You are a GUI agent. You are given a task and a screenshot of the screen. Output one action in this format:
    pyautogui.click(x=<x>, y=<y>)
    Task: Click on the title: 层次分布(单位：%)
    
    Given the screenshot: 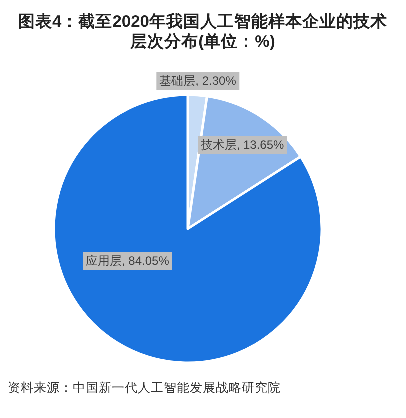 What is the action you would take?
    pyautogui.click(x=203, y=42)
    